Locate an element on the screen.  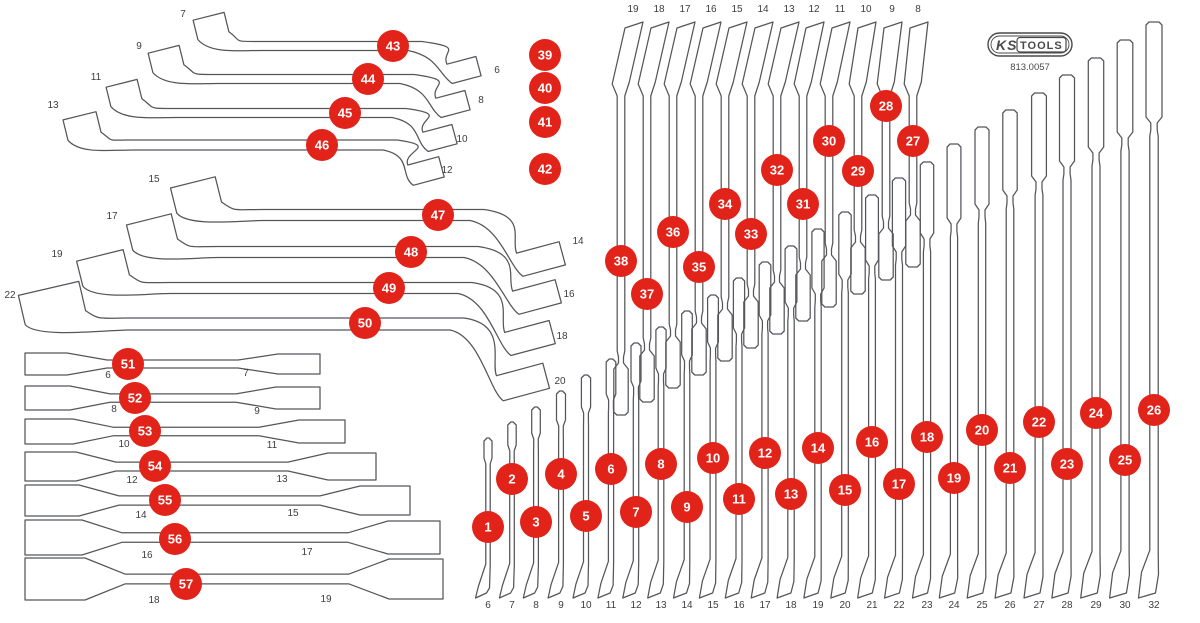
marker-number: 14 is located at coordinates (818, 448).